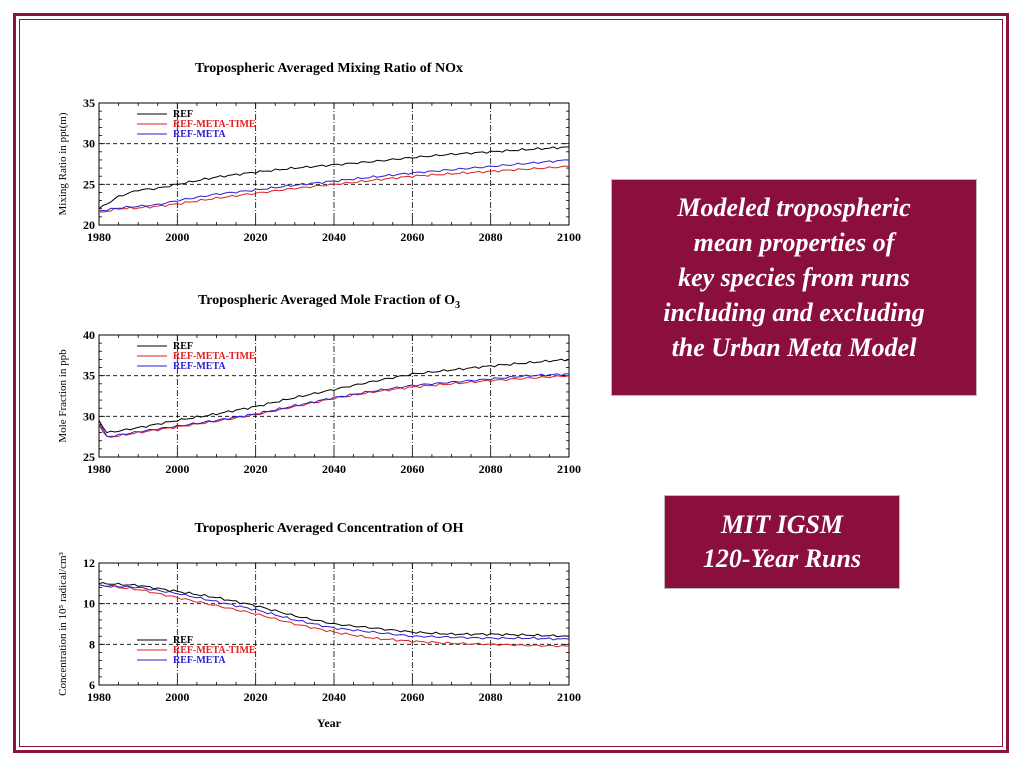 This screenshot has width=1024, height=768. Describe the element at coordinates (63, 623) in the screenshot. I see `y-axis-label: Concentration in 10⁵ radical/cm³` at that location.